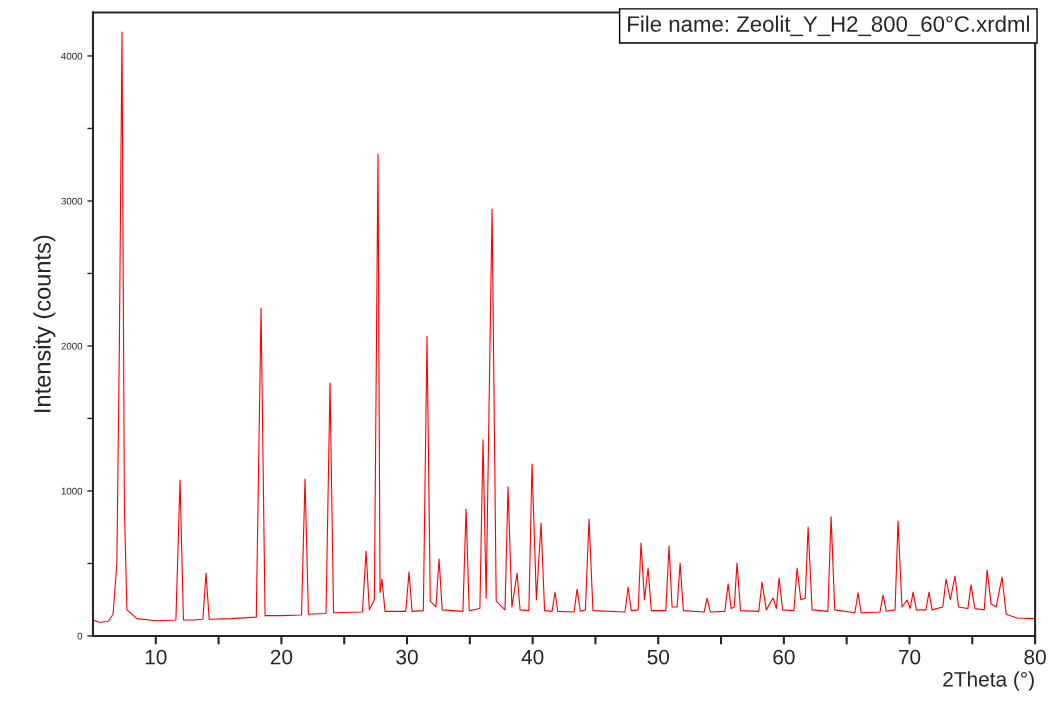 The height and width of the screenshot is (720, 1053). Describe the element at coordinates (72, 491) in the screenshot. I see `y-tick-label: 1000` at that location.